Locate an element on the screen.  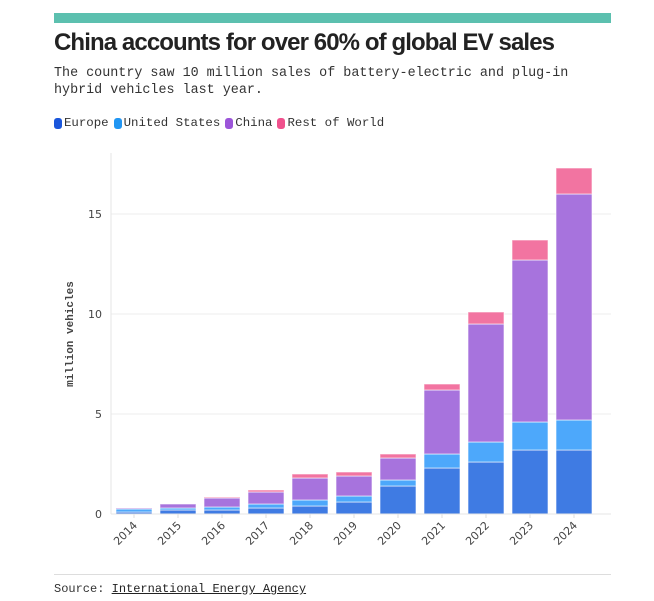
bar-europe-2019 is located at coordinates (354, 508).